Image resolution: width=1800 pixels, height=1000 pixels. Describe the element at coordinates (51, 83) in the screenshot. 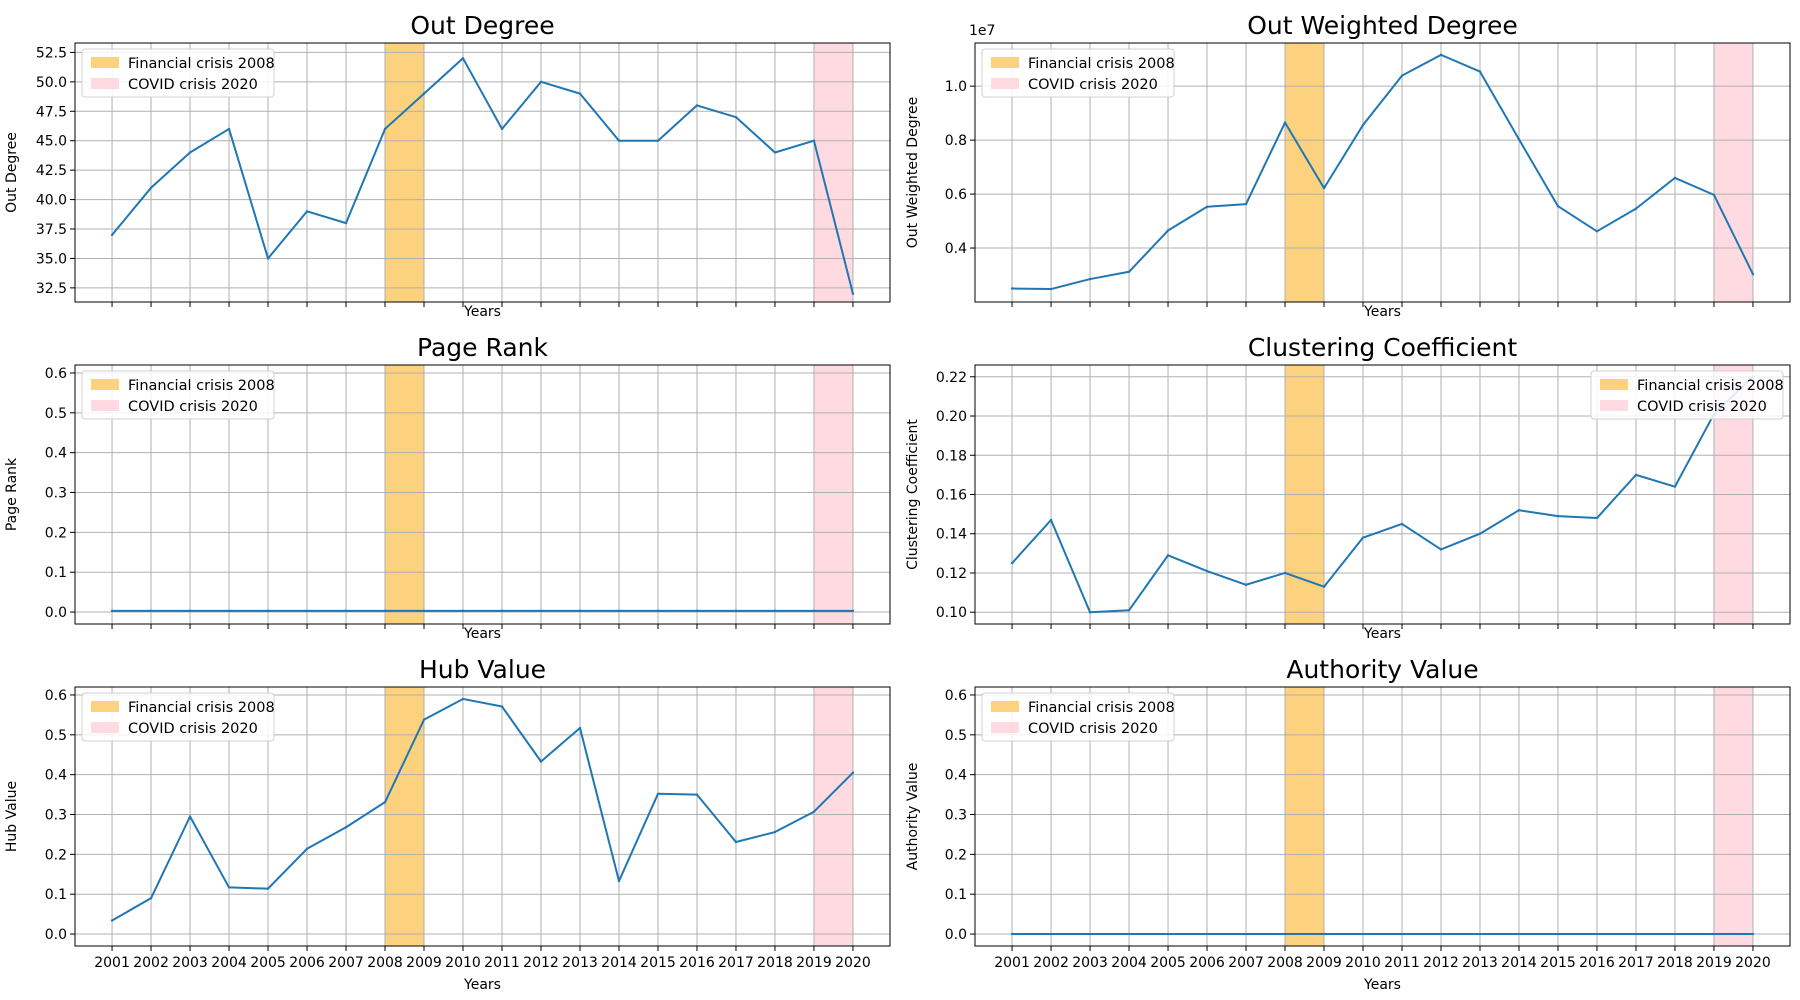

I see `y-tick-label: 50.0` at that location.